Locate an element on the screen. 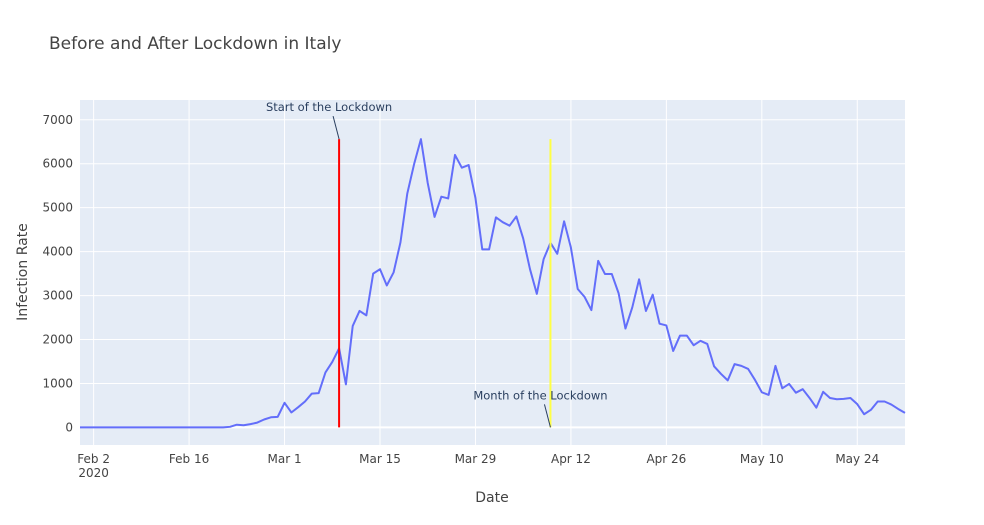 The width and height of the screenshot is (984, 525). y-tick-label: 1000 is located at coordinates (57, 383).